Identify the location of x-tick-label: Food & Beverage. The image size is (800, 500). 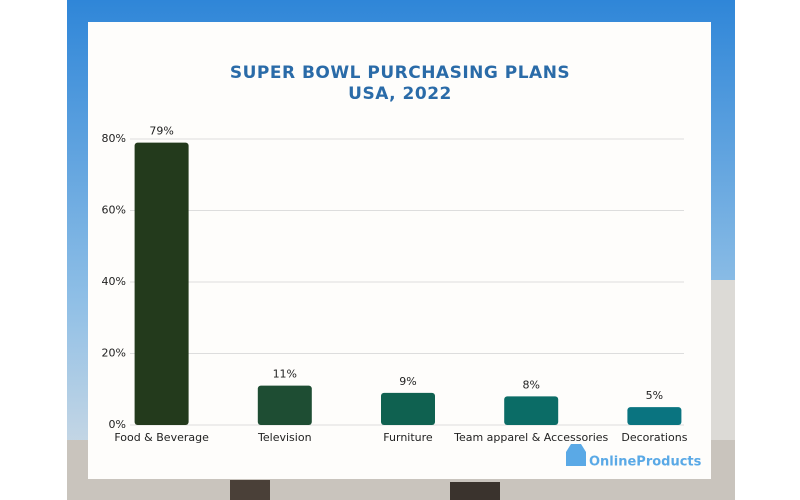
(161, 437).